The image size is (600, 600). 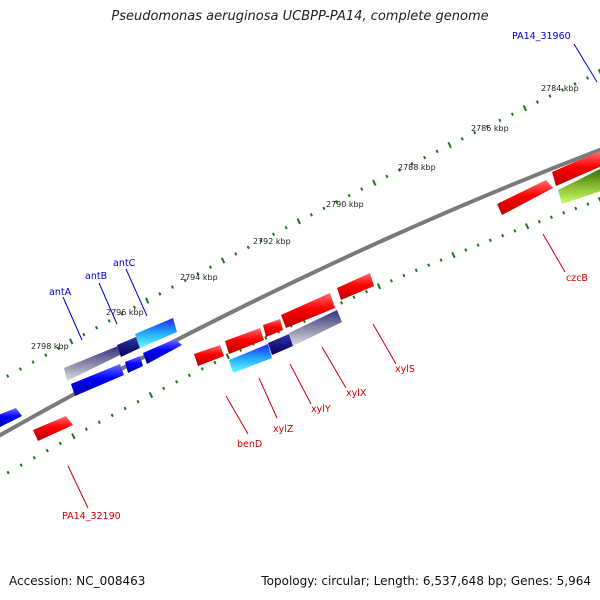 I want to click on gene-arrow-cyan, so click(x=156, y=333).